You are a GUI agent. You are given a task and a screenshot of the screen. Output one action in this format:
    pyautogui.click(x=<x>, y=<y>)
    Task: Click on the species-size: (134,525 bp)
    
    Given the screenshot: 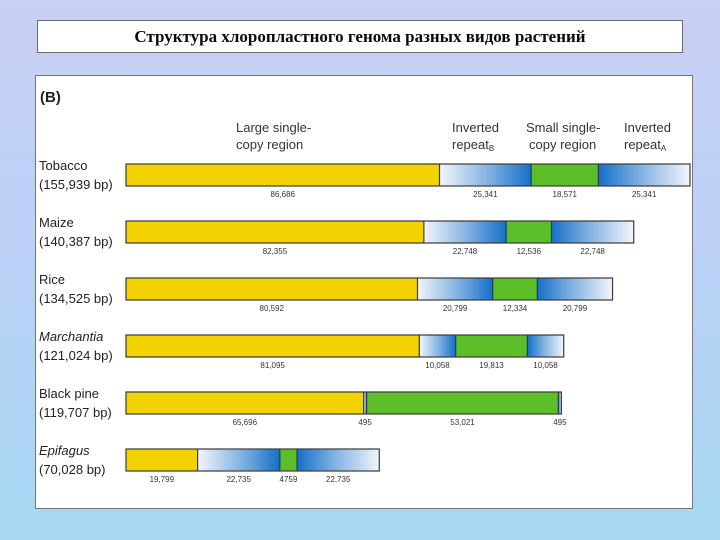 What is the action you would take?
    pyautogui.click(x=76, y=298)
    